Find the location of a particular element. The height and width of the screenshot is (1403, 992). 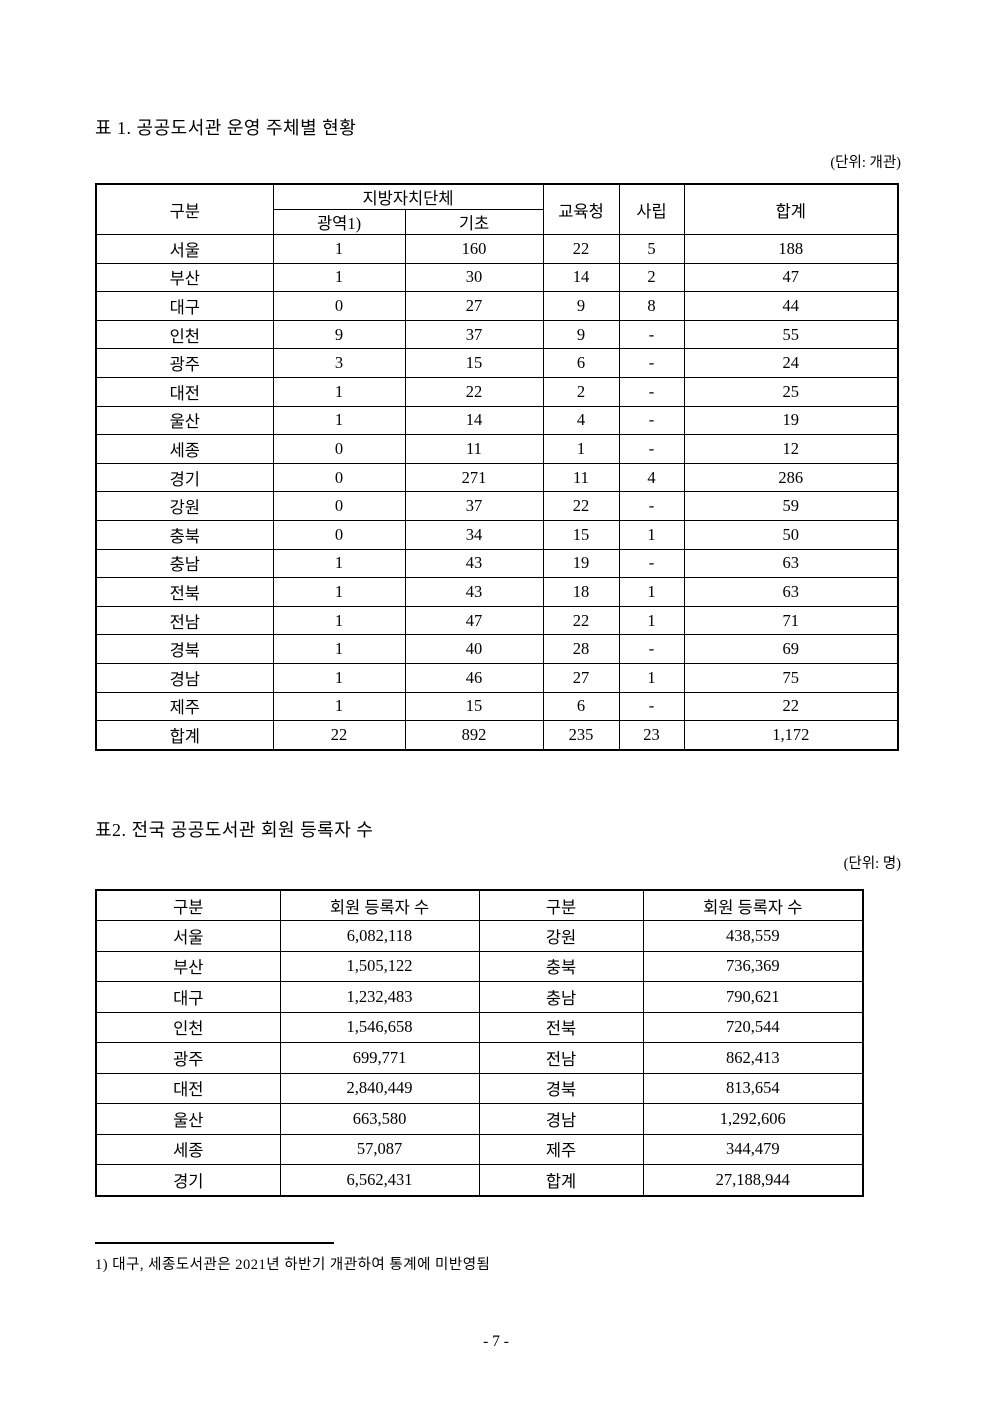

table-row: 인천 1,546,658 전북 720,544 is located at coordinates (479, 1027).